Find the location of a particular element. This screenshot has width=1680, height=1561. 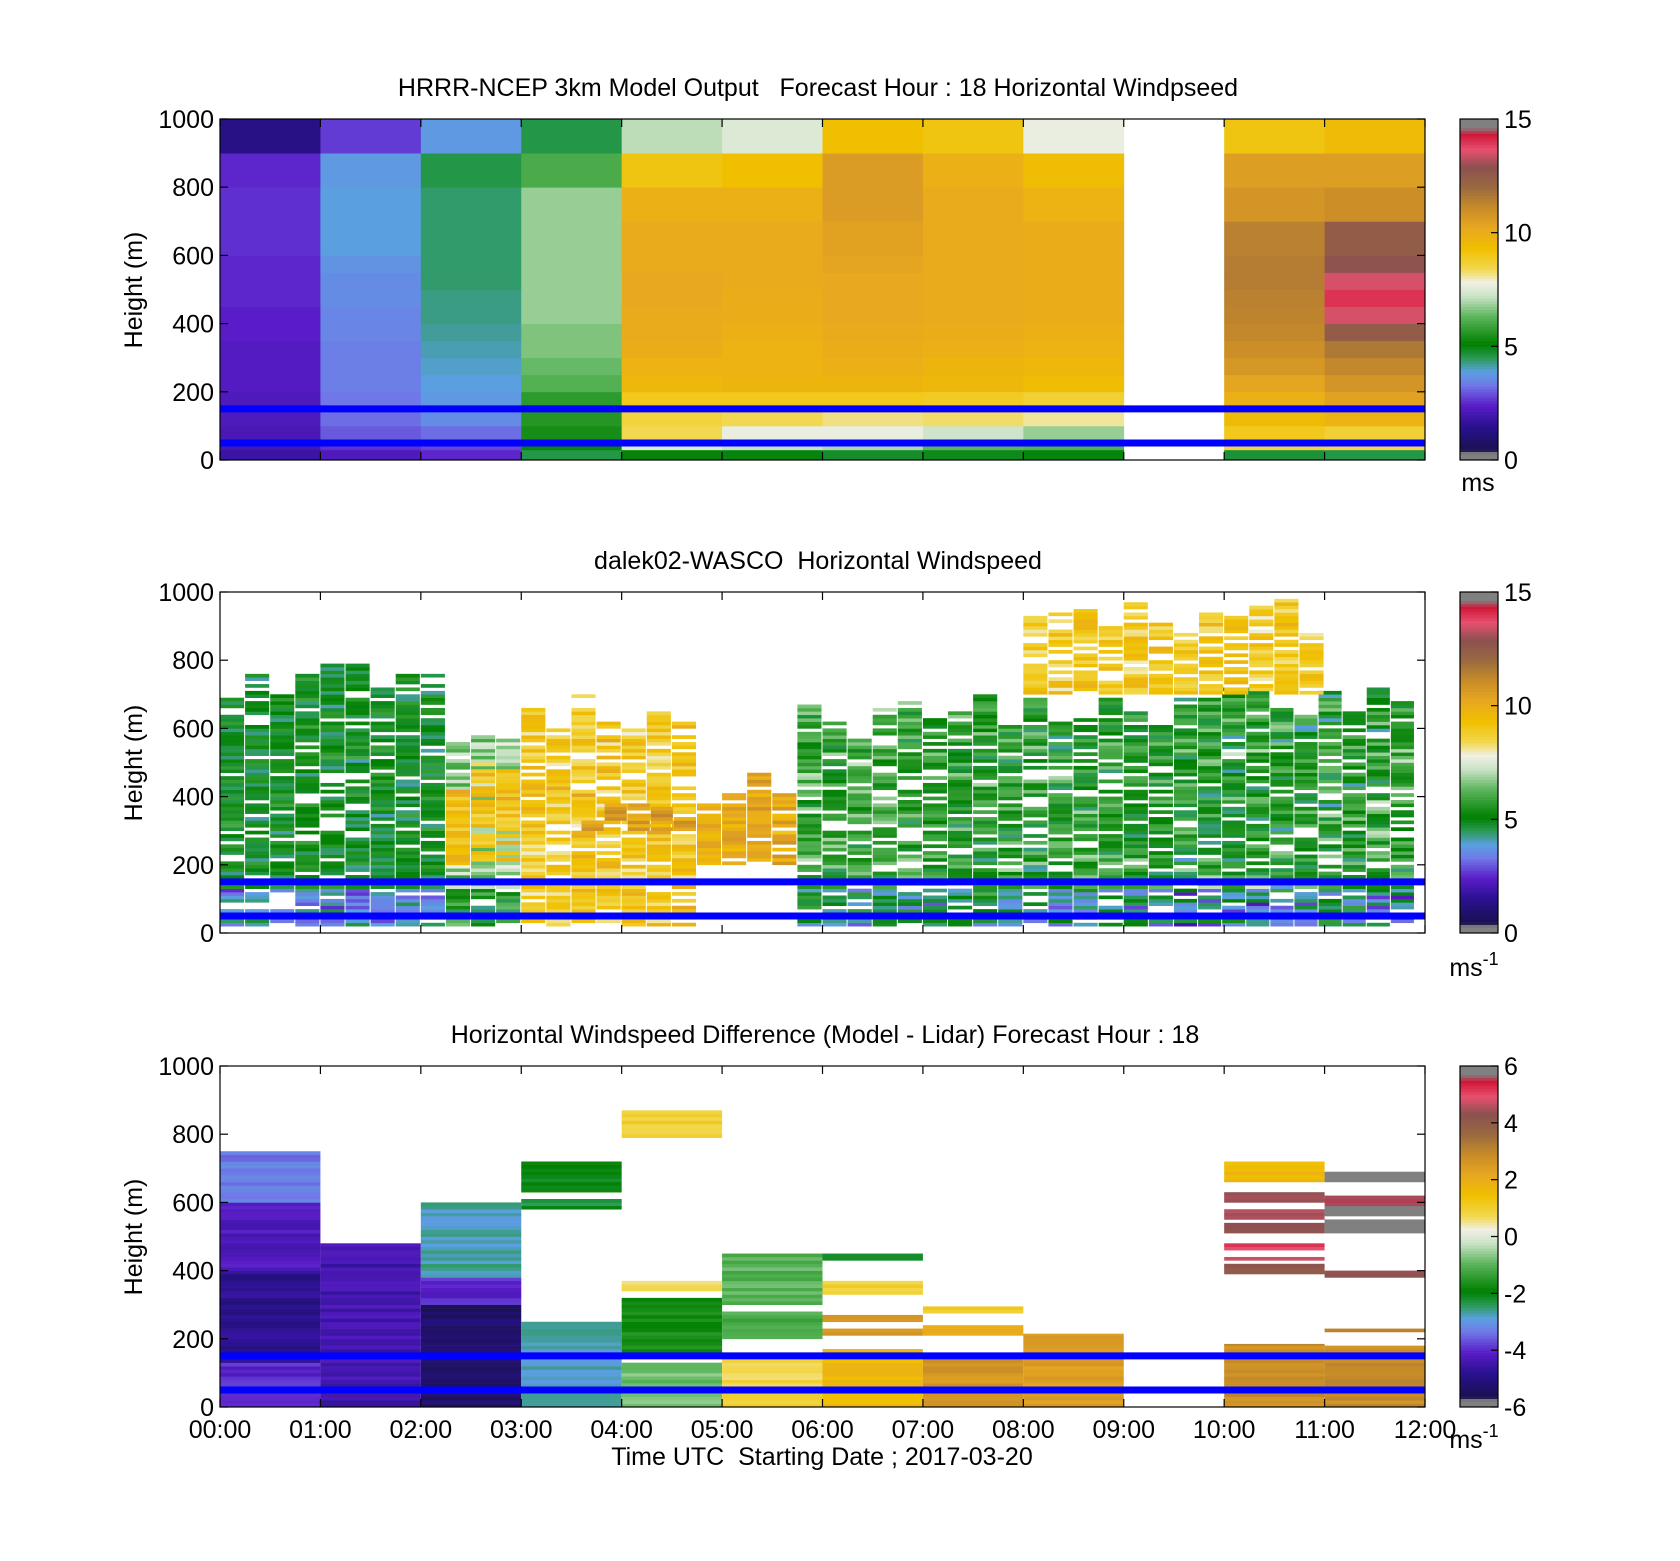

colorbar-tick-label: 10 is located at coordinates (1518, 234).